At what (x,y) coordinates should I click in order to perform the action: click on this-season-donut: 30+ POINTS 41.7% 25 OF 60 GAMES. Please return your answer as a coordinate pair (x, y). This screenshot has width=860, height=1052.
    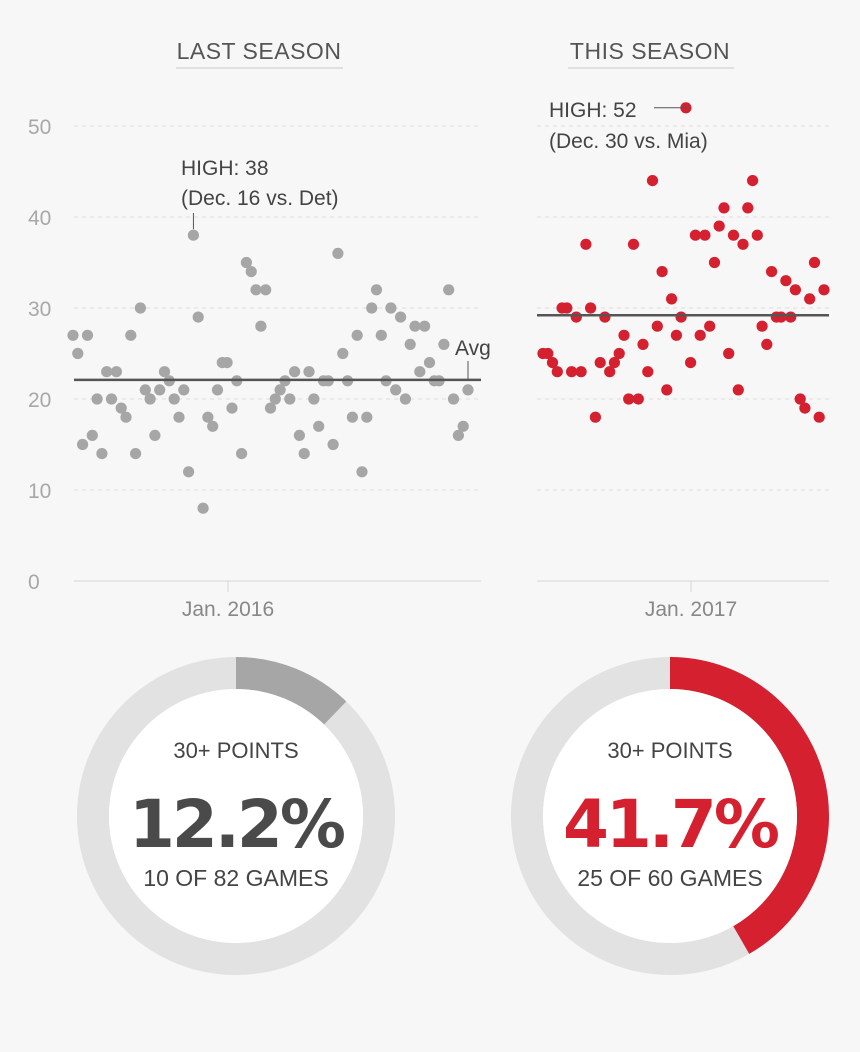
    Looking at the image, I should click on (670, 816).